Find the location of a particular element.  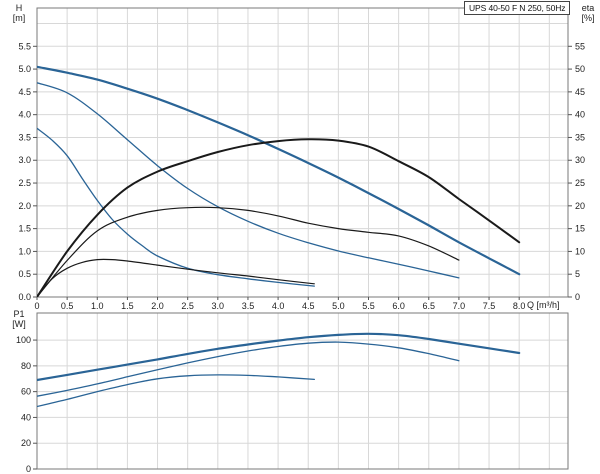

y-tick-label-right: 40 is located at coordinates (580, 115).